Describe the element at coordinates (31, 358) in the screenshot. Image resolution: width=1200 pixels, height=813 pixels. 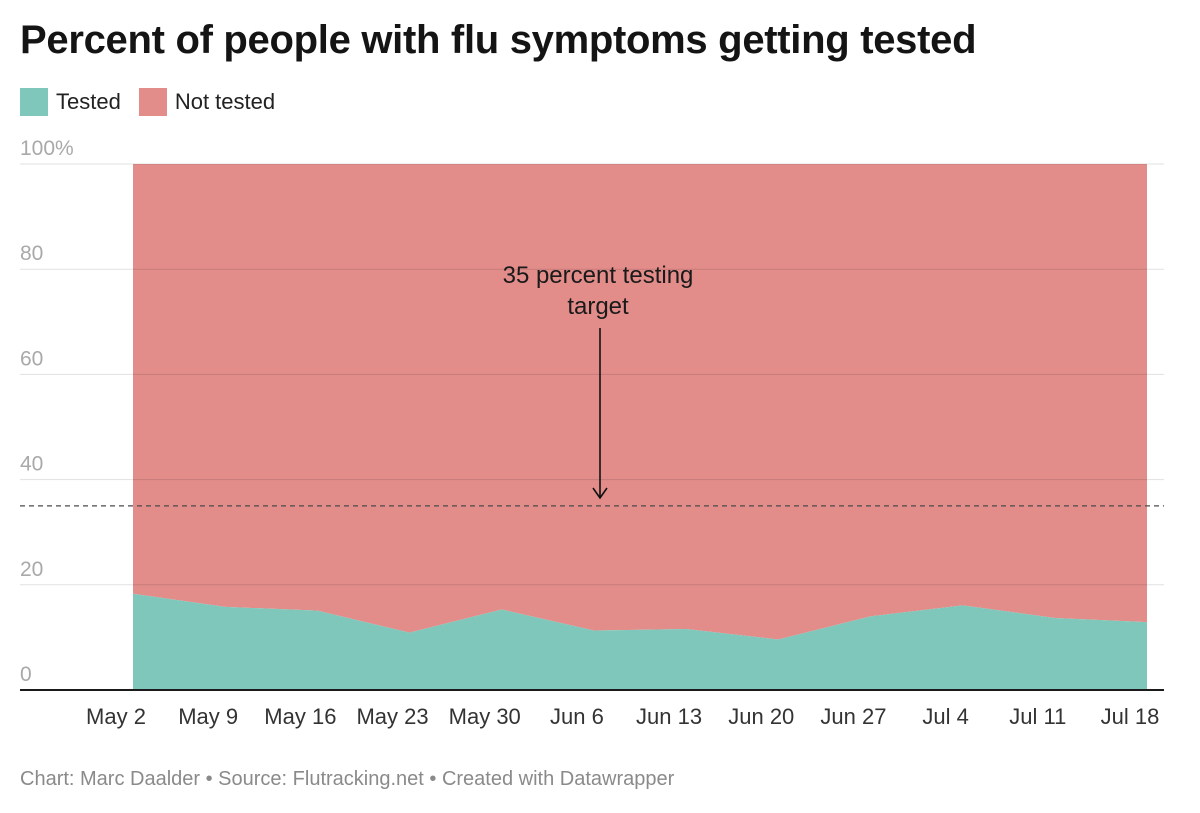
I see `y-tick-label: 60` at that location.